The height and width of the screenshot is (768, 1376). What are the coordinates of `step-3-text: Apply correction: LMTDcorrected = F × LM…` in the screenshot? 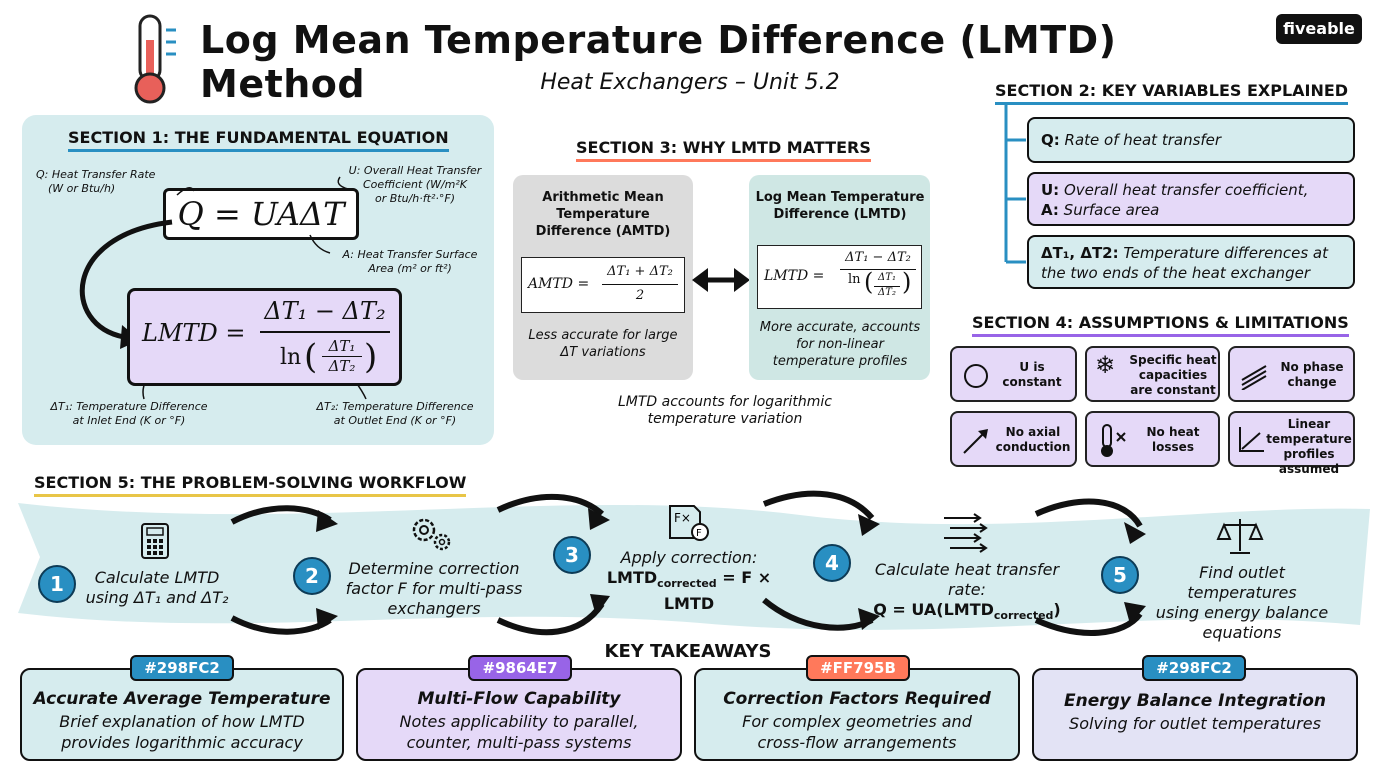 It's located at (689, 581).